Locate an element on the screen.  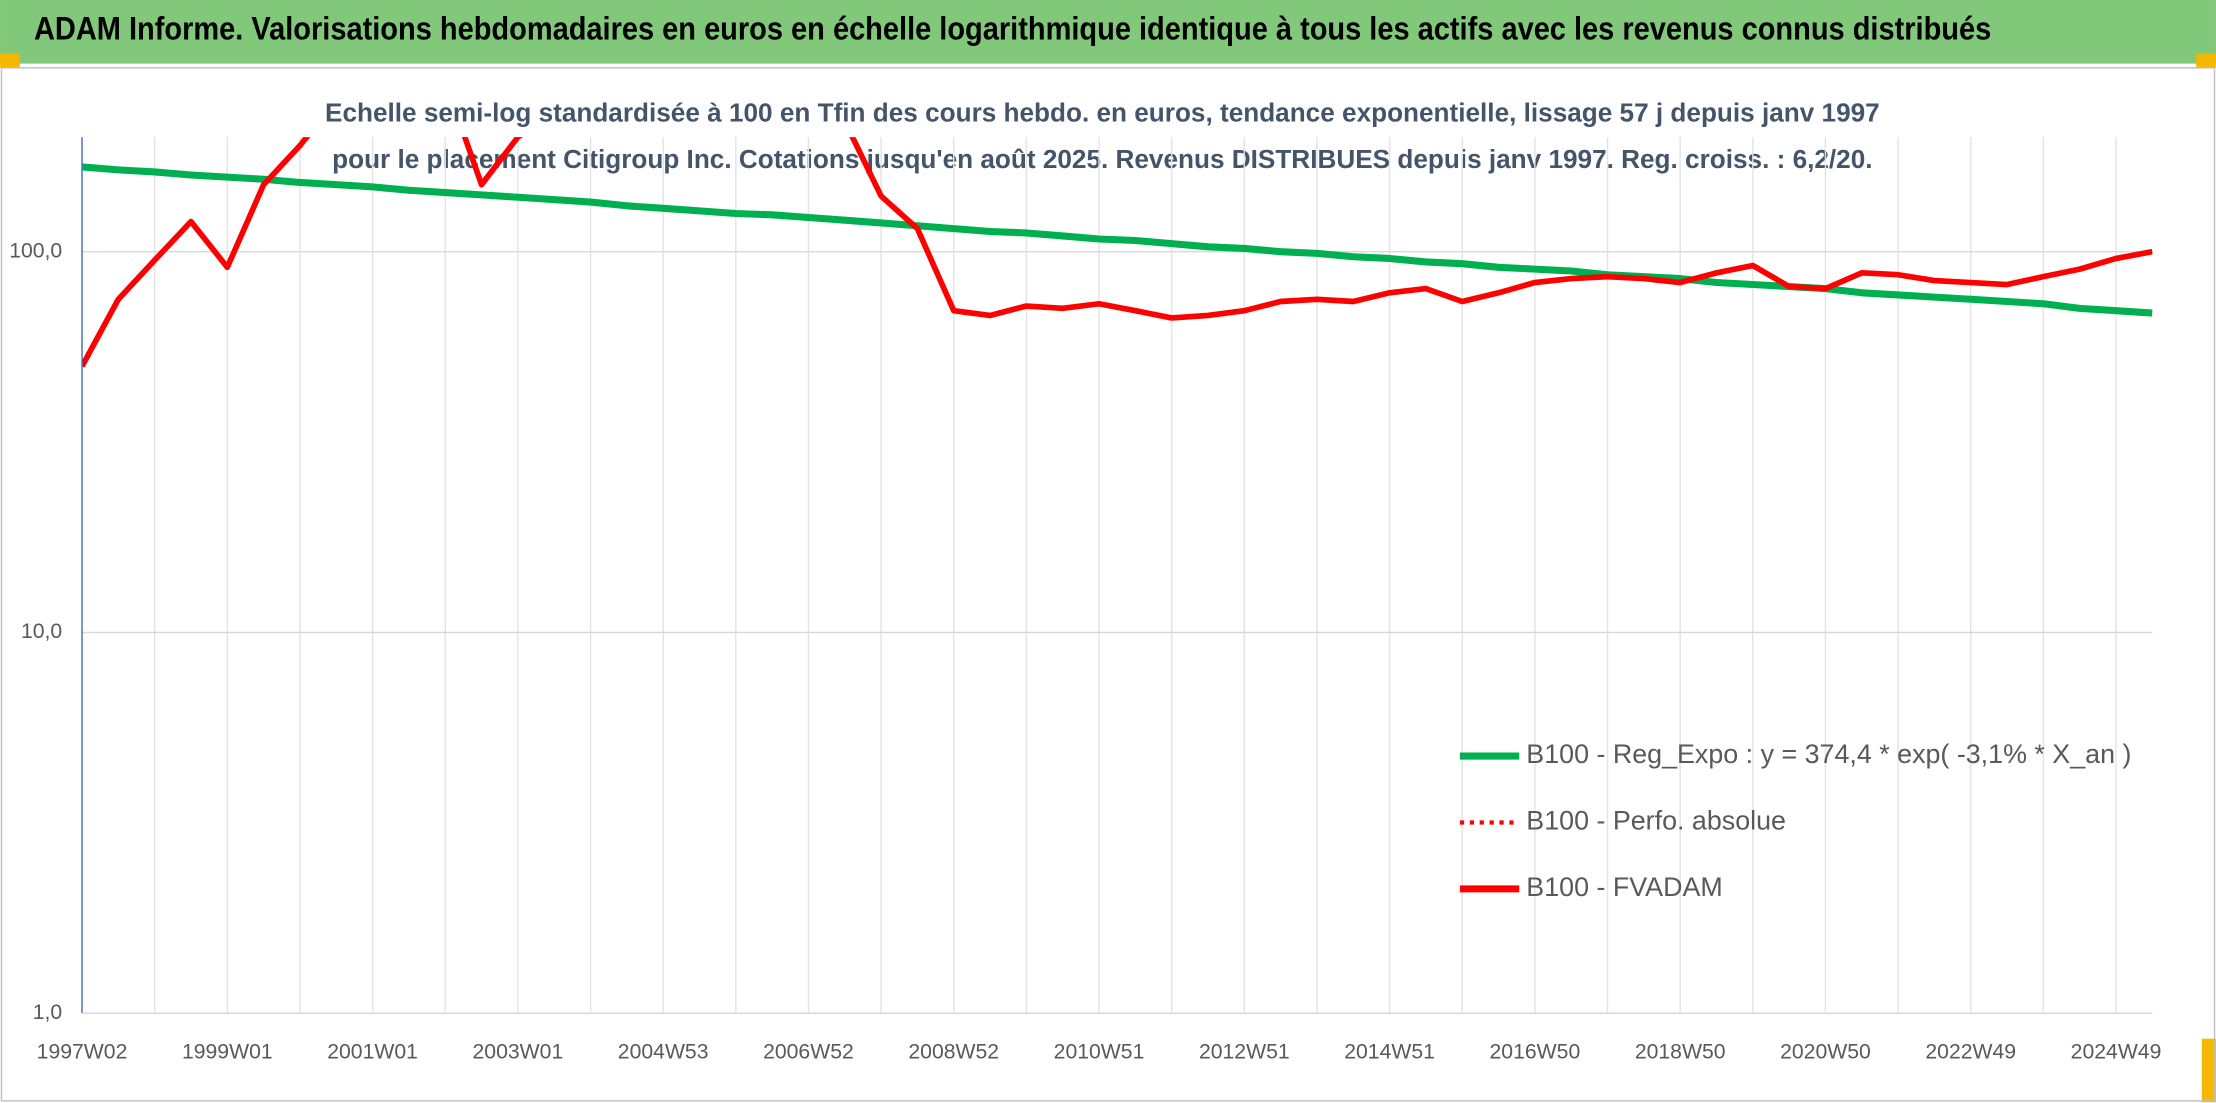
y-tick-label: 10,0 is located at coordinates (41, 631).